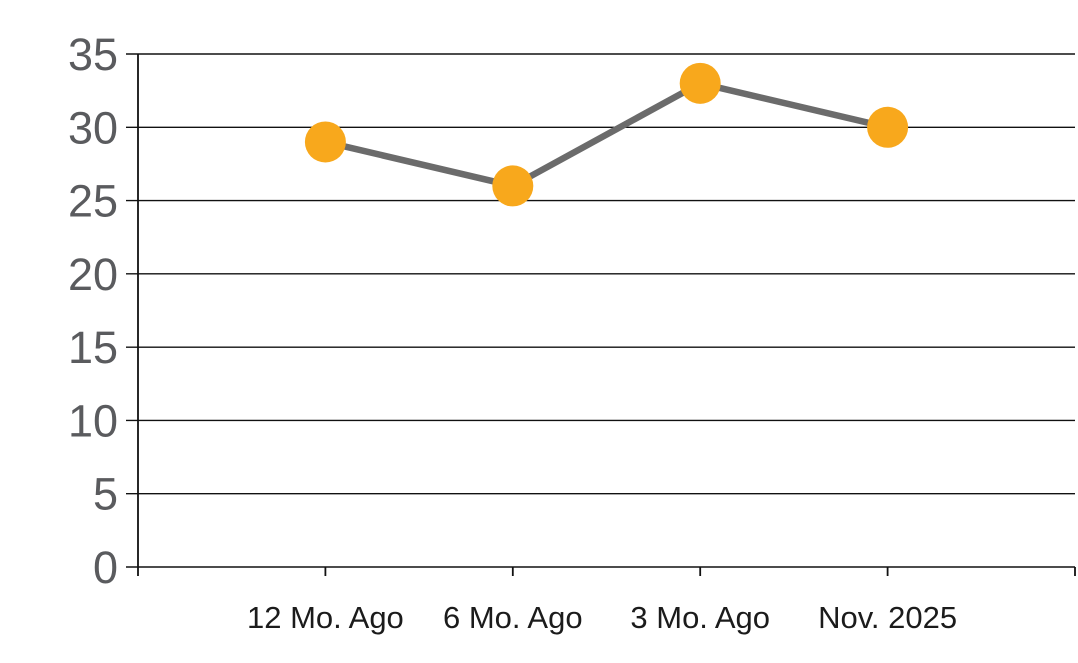 This screenshot has width=1078, height=663. Describe the element at coordinates (93, 347) in the screenshot. I see `y-tick-label: 15` at that location.